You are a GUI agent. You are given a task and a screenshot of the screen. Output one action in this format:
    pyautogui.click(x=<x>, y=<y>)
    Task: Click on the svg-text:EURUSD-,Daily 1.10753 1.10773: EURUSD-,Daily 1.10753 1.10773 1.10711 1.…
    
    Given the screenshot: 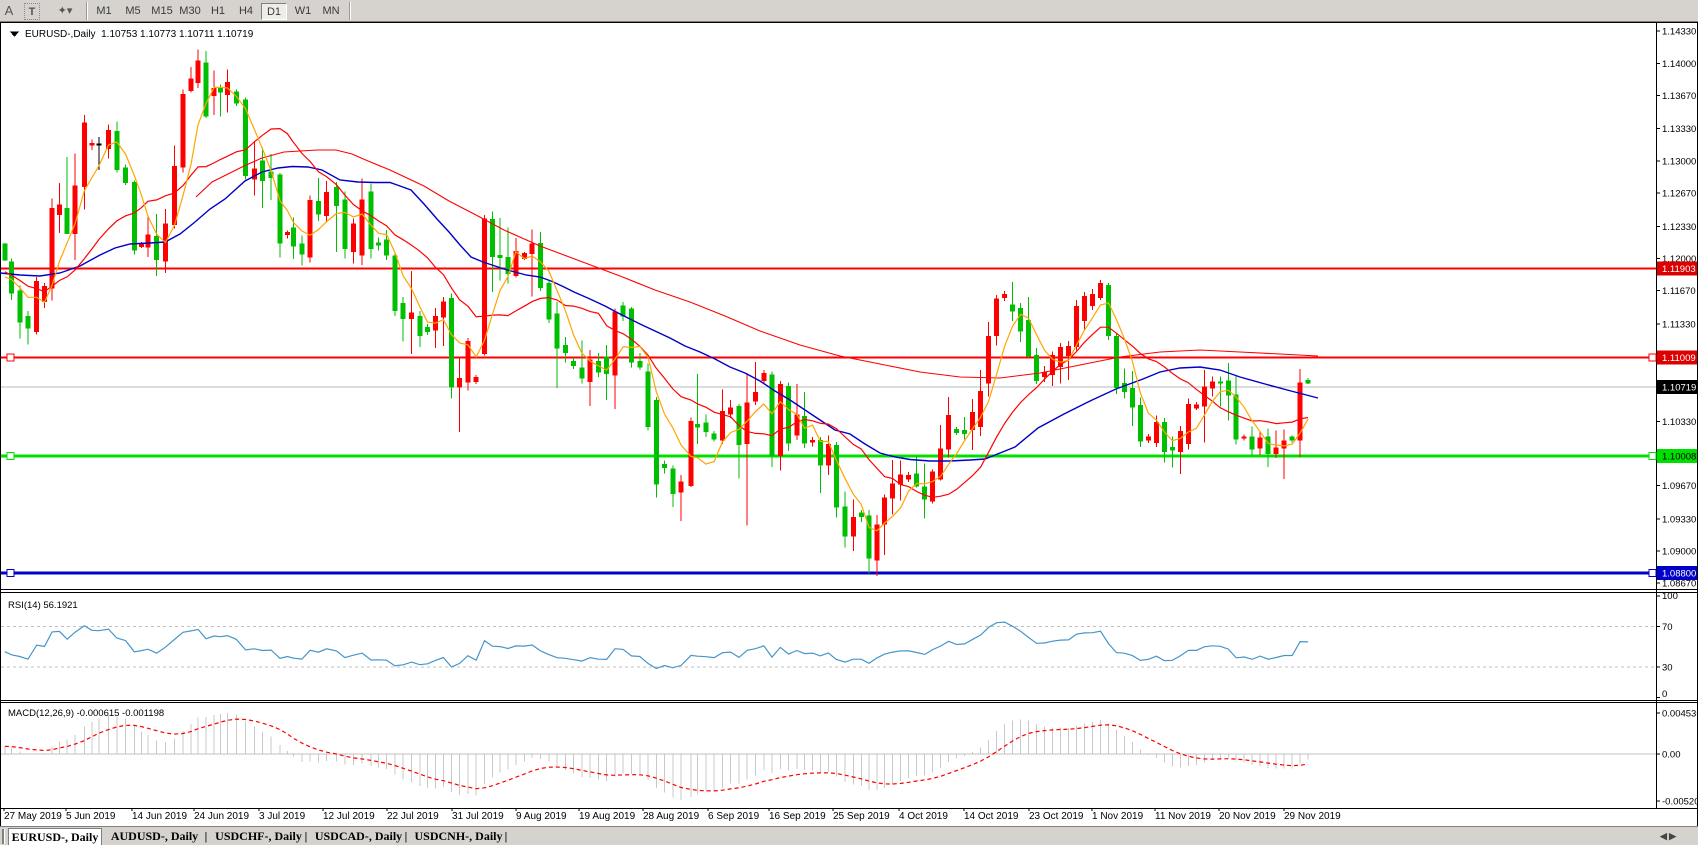 What is the action you would take?
    pyautogui.click(x=139, y=34)
    